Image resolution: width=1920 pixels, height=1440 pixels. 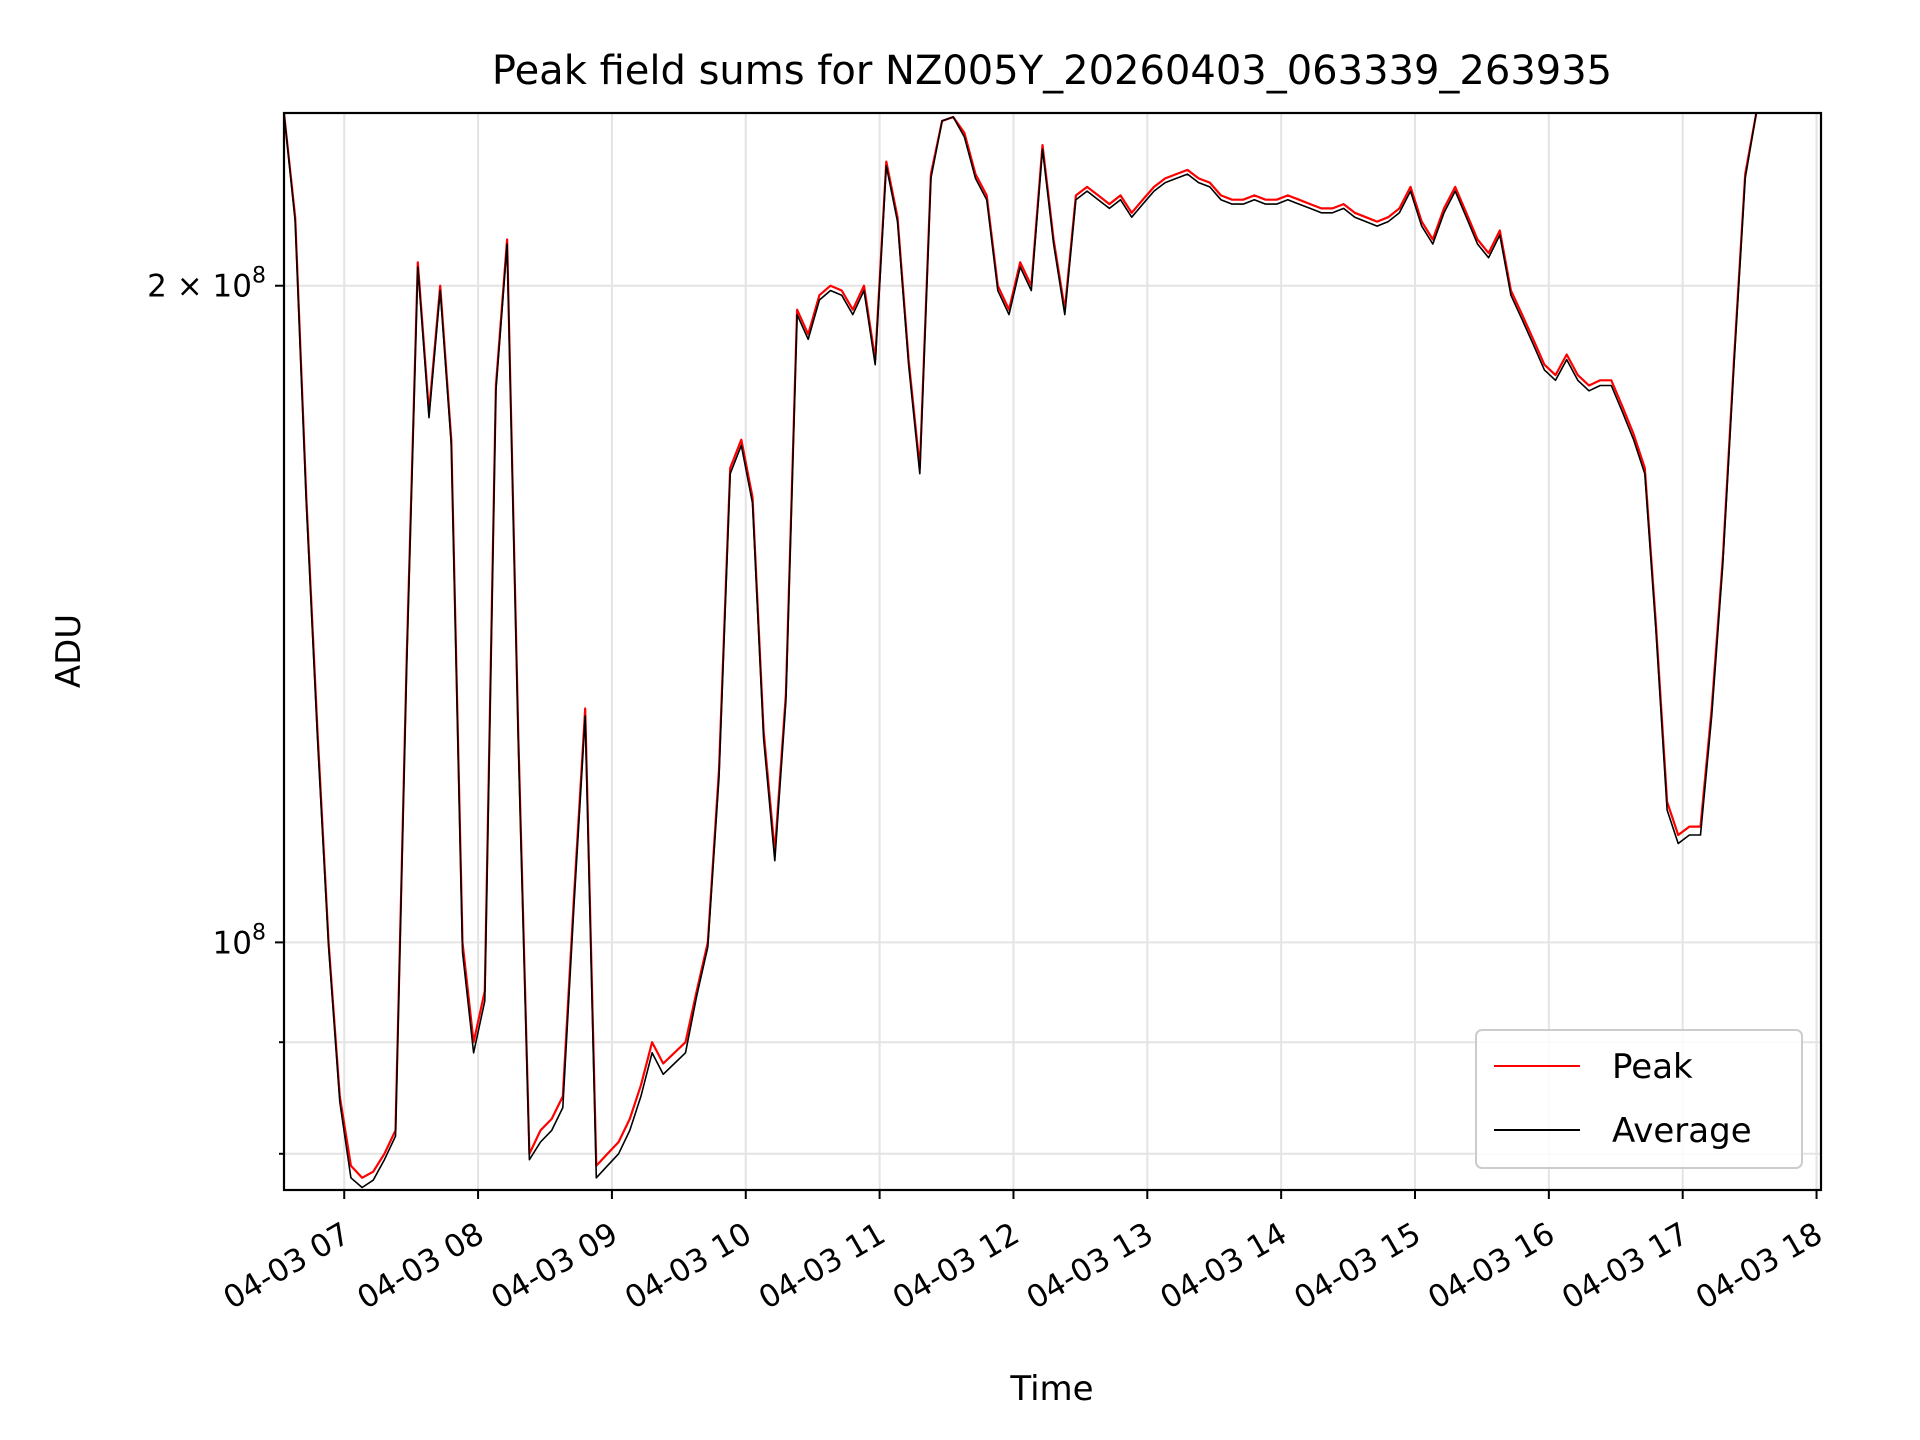 I want to click on legend-box, so click(x=1639, y=1099).